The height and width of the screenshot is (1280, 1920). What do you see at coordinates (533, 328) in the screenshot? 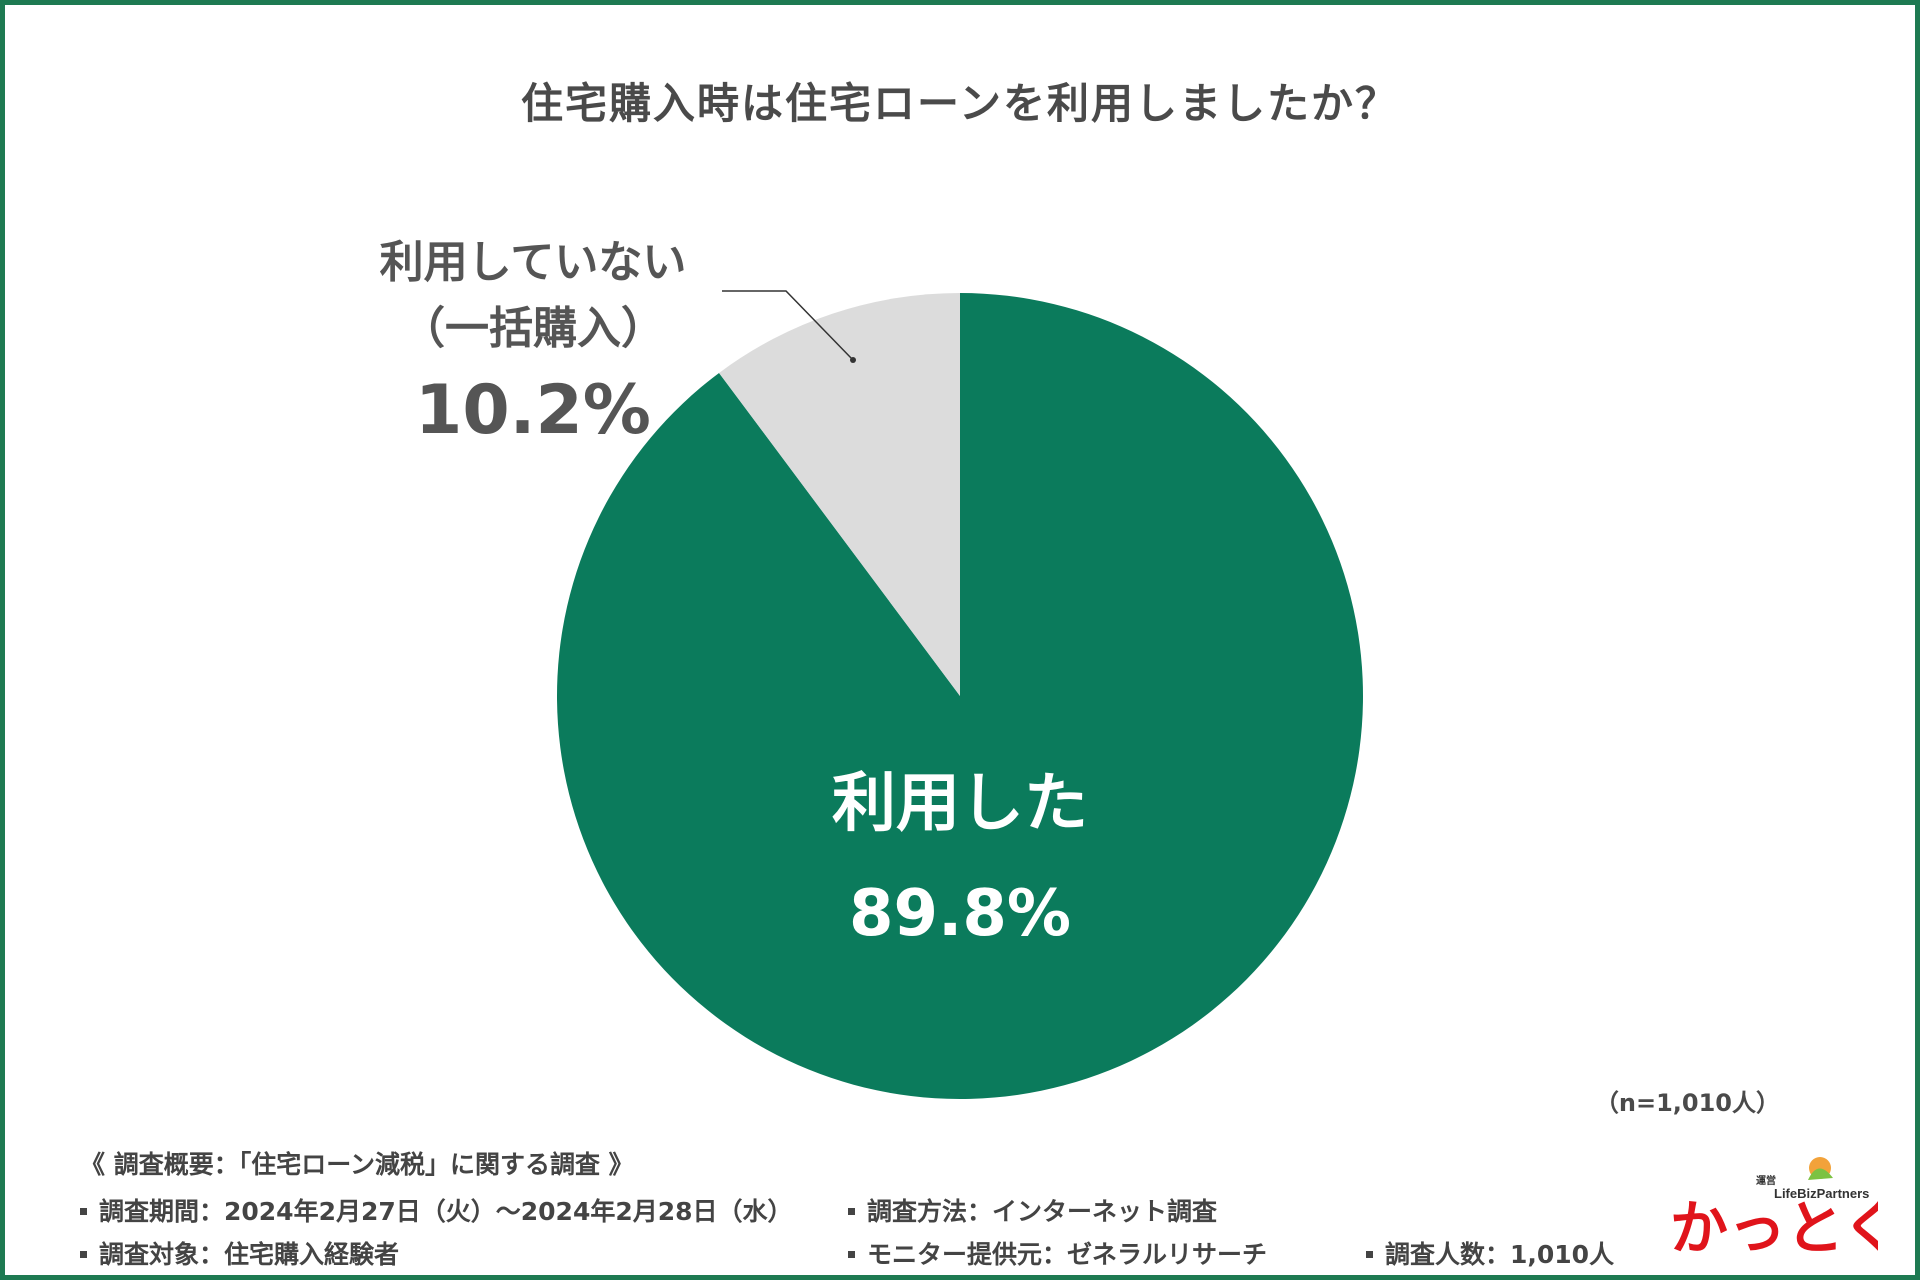
I see `slice-label-not-used-sub: （一括購入）` at bounding box center [533, 328].